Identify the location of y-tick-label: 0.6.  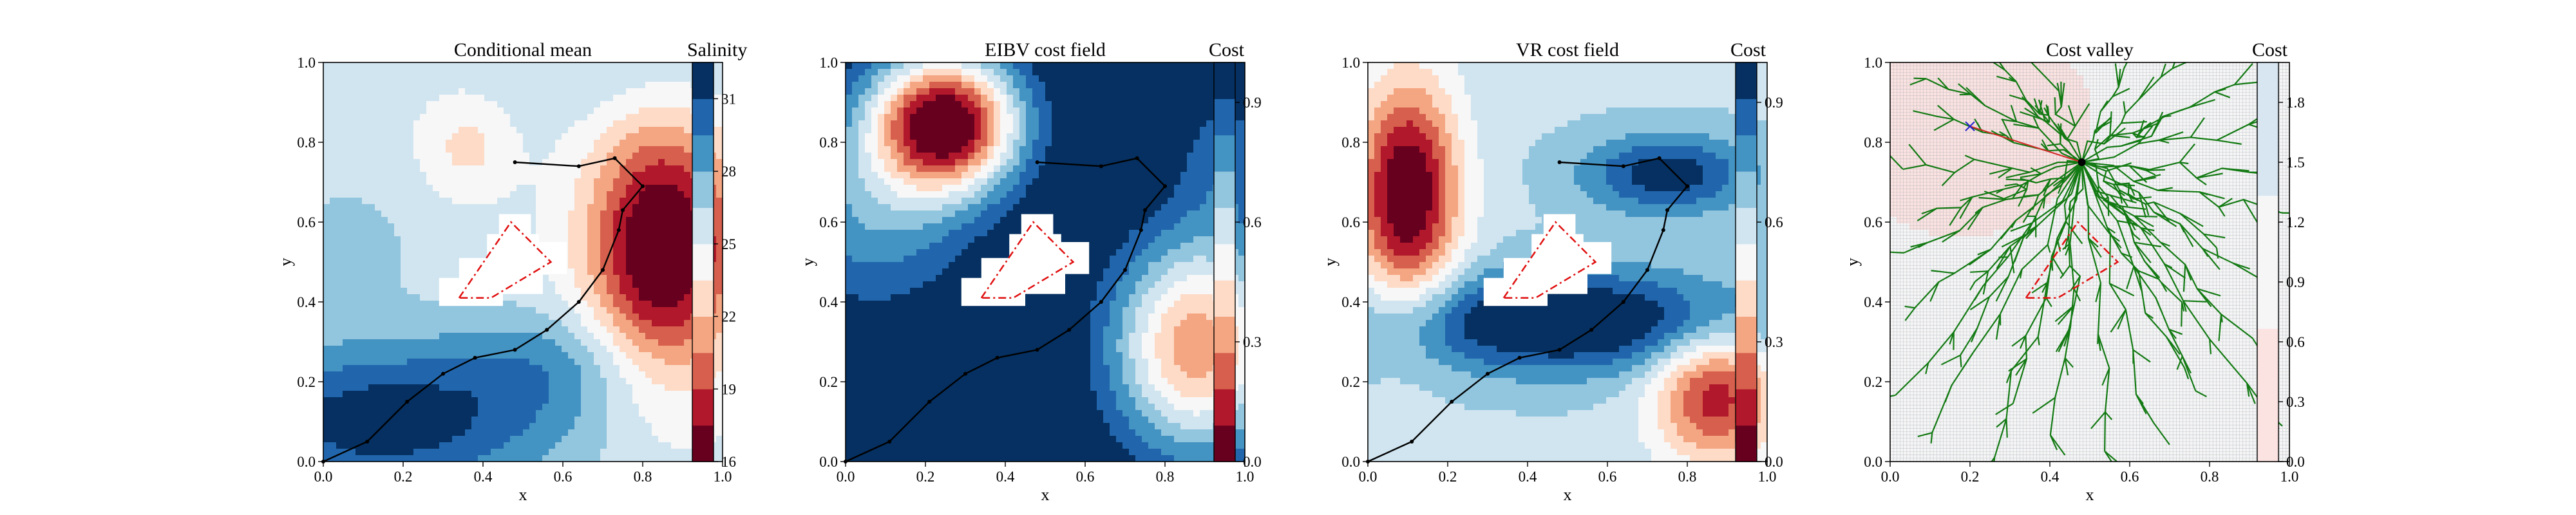
(1873, 222).